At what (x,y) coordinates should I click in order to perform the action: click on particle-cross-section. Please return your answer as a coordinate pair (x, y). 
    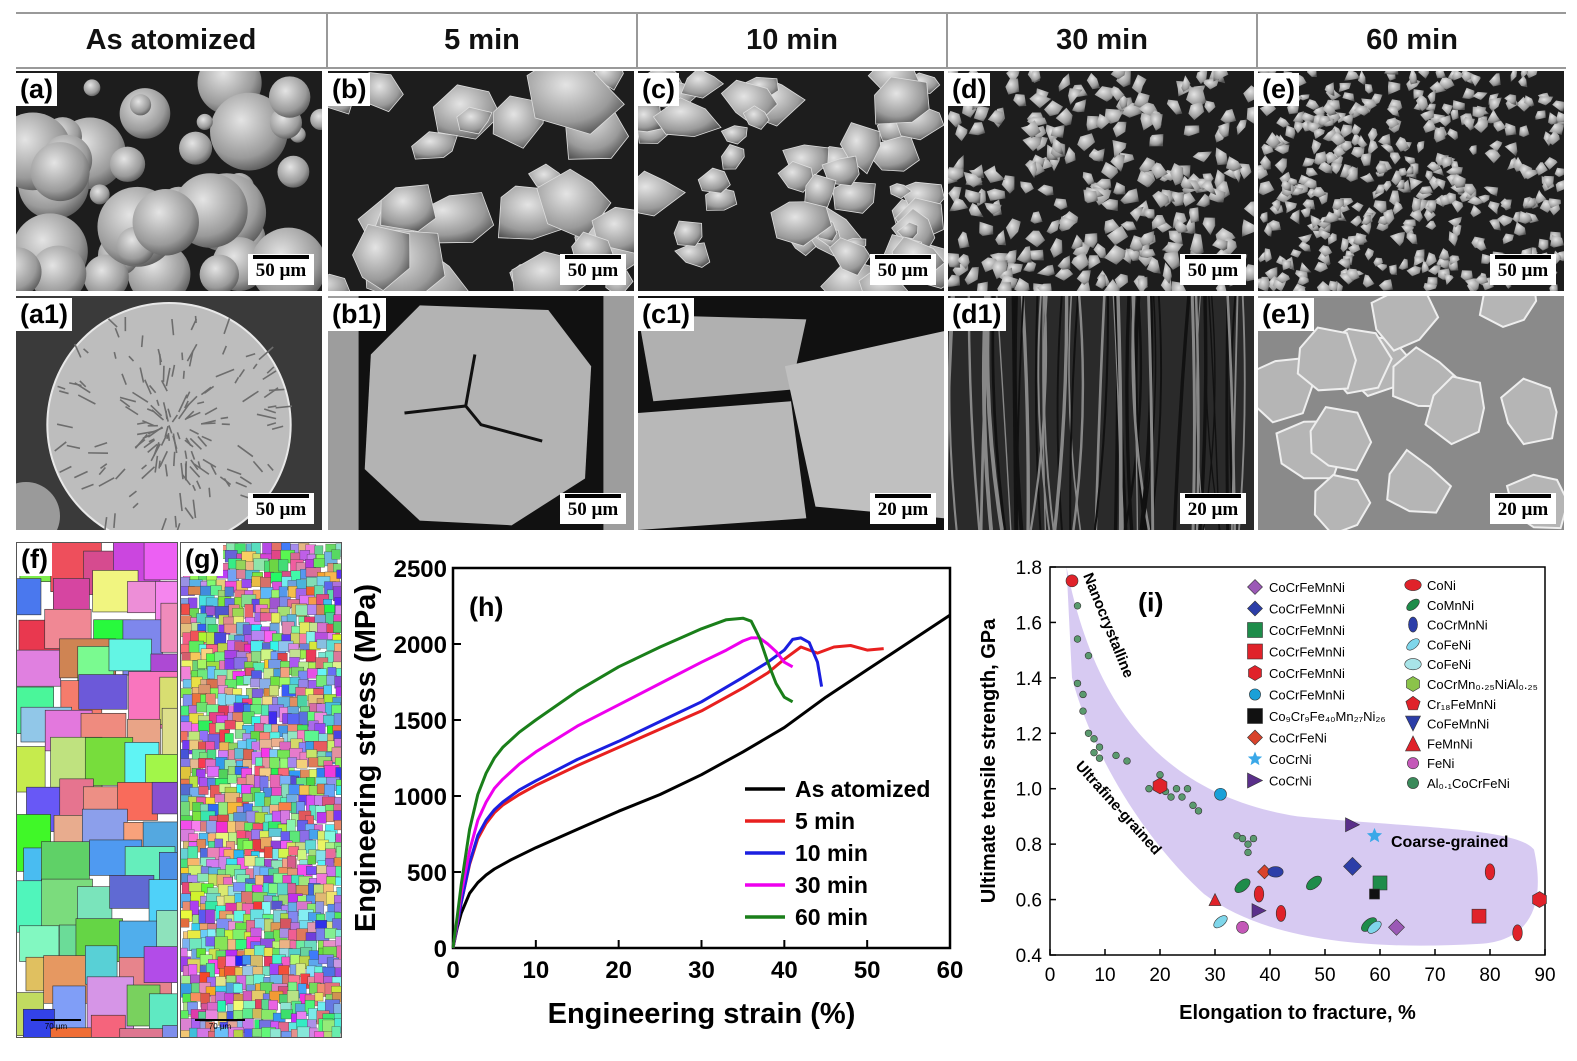
    Looking at the image, I should click on (343, 413).